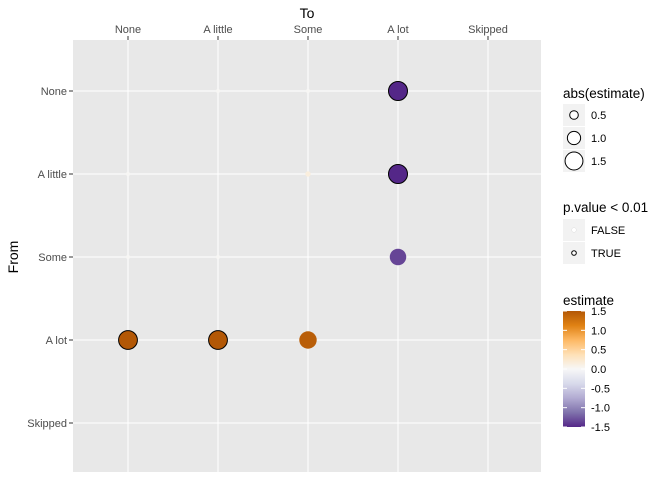  Describe the element at coordinates (600, 389) in the screenshot. I see `color-bar-label: -0.5` at that location.